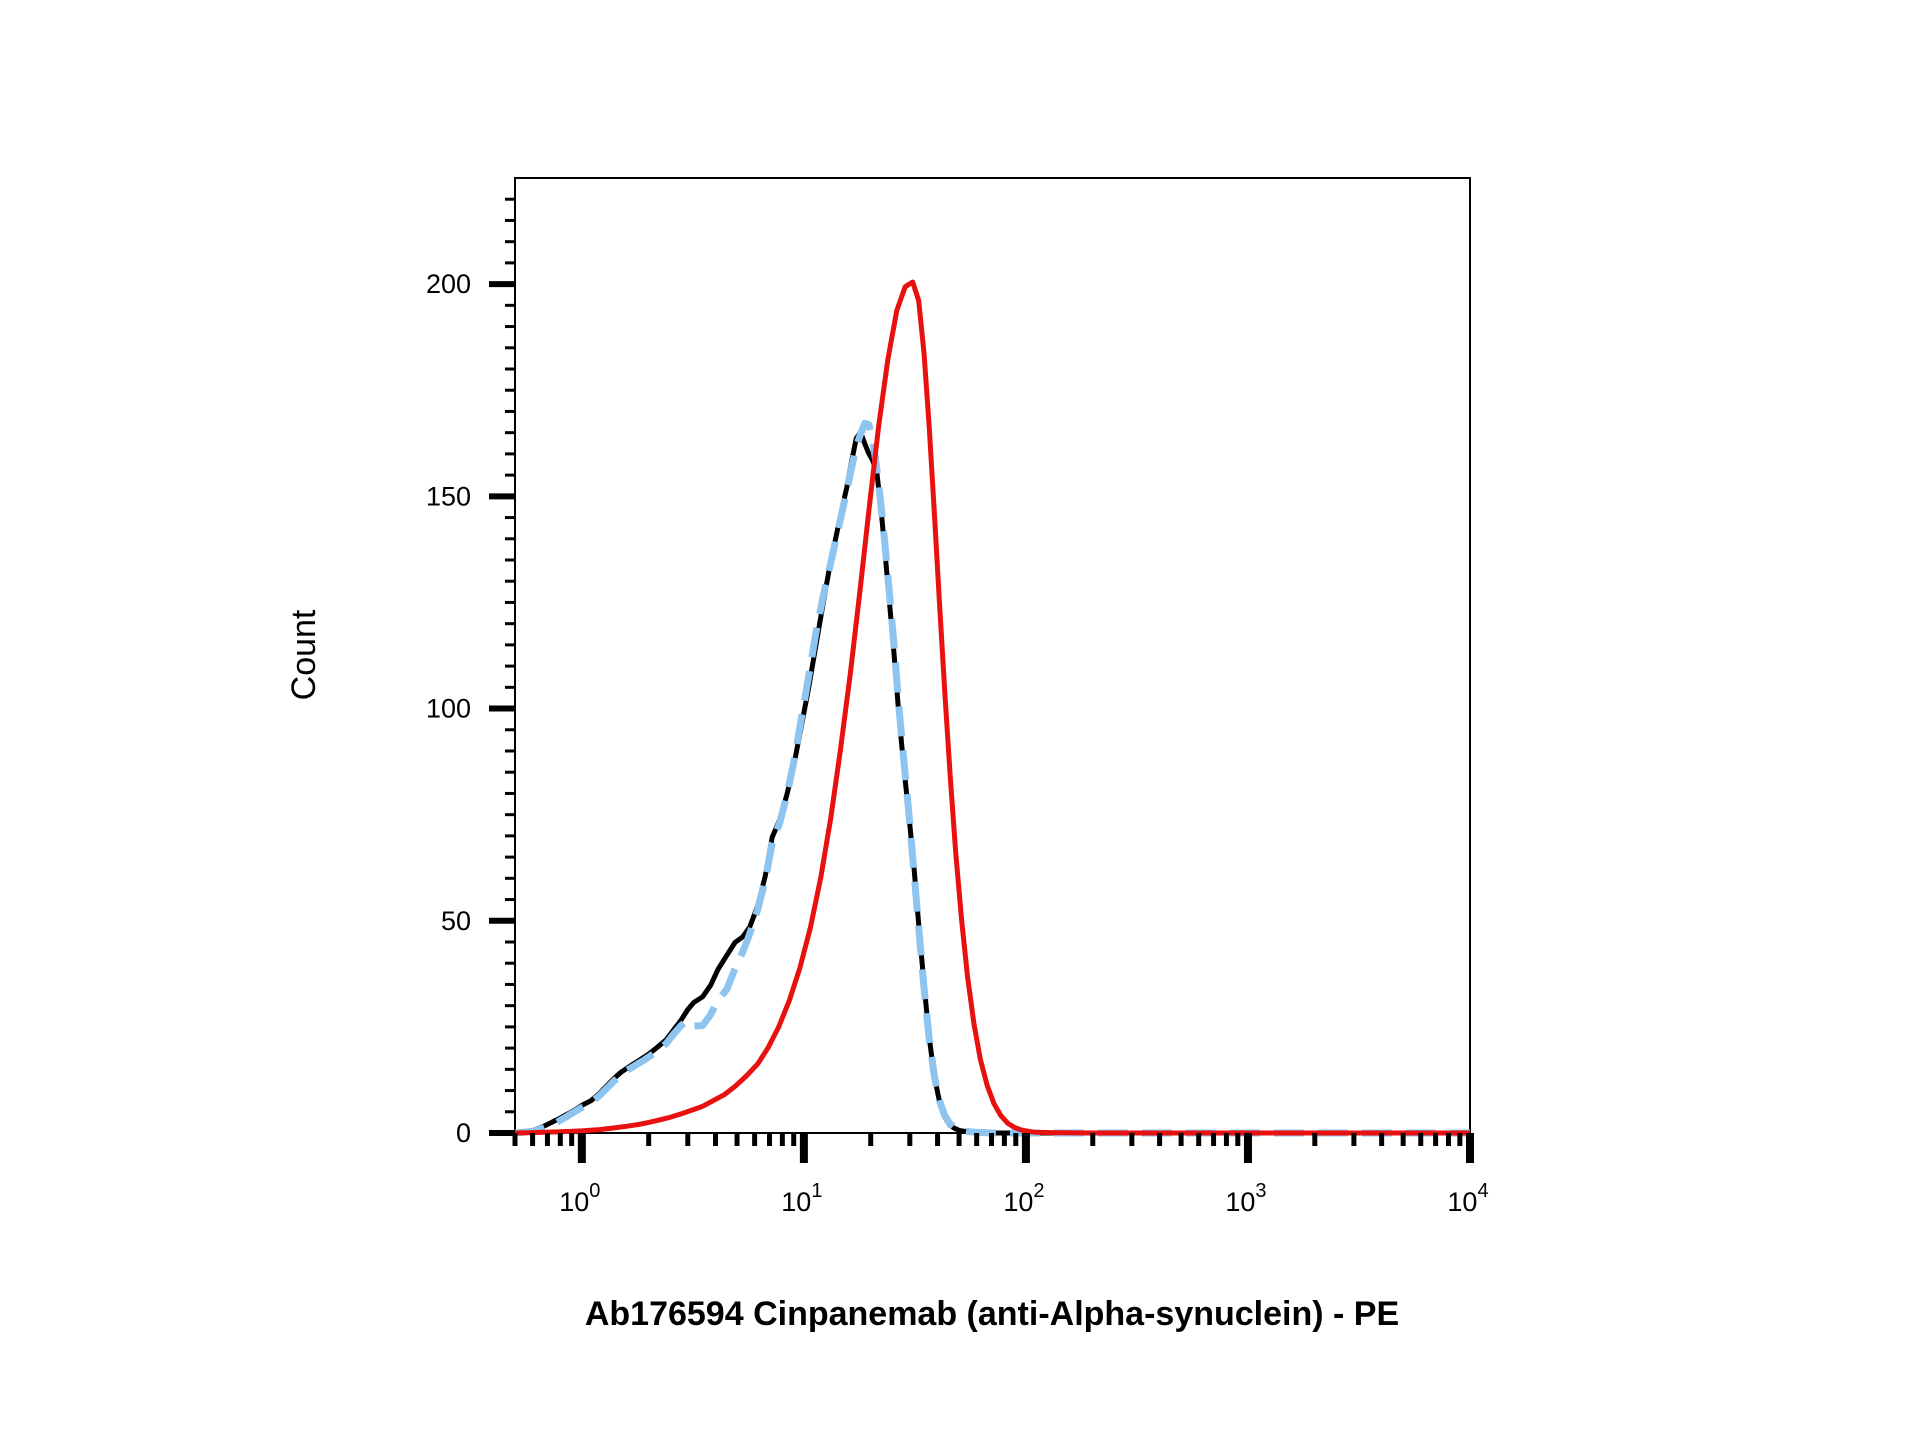 This screenshot has height=1440, width=1920. What do you see at coordinates (801, 1198) in the screenshot?
I see `x-tick-label: 10¹` at bounding box center [801, 1198].